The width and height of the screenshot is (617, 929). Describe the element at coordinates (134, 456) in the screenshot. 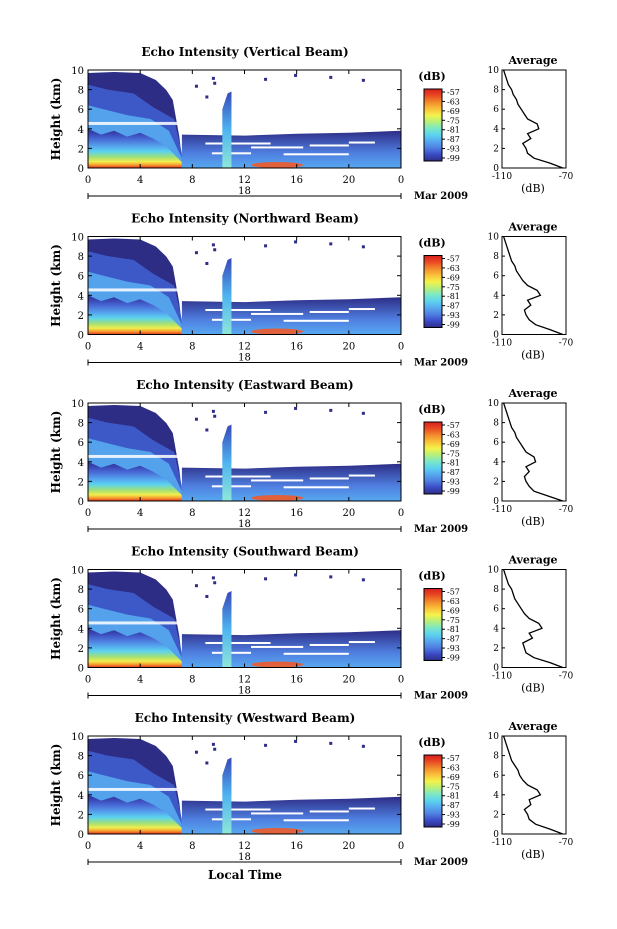

I see `bright-band` at that location.